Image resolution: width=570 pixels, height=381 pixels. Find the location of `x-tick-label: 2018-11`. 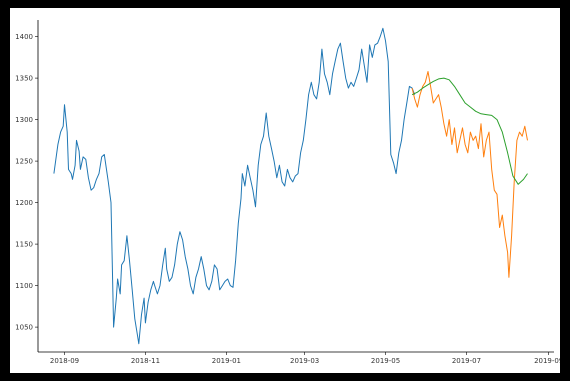

x-tick-label: 2018-11 is located at coordinates (145, 361).